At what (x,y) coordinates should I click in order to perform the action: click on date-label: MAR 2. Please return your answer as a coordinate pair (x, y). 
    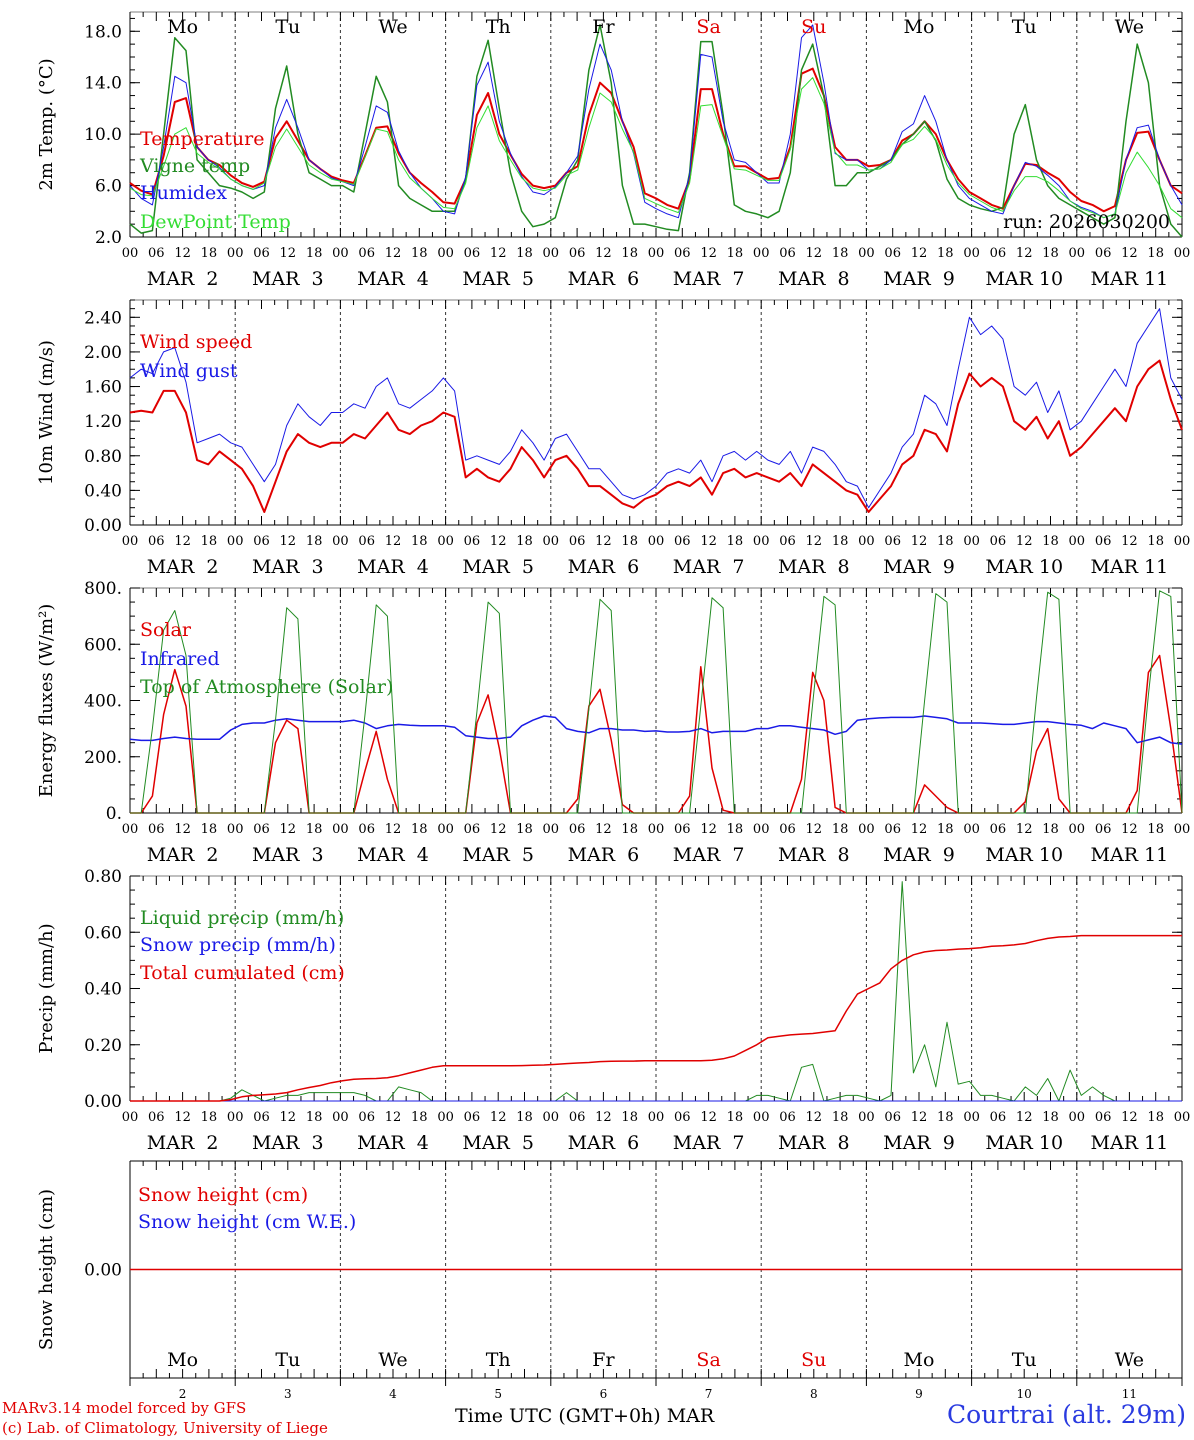
    Looking at the image, I should click on (183, 279).